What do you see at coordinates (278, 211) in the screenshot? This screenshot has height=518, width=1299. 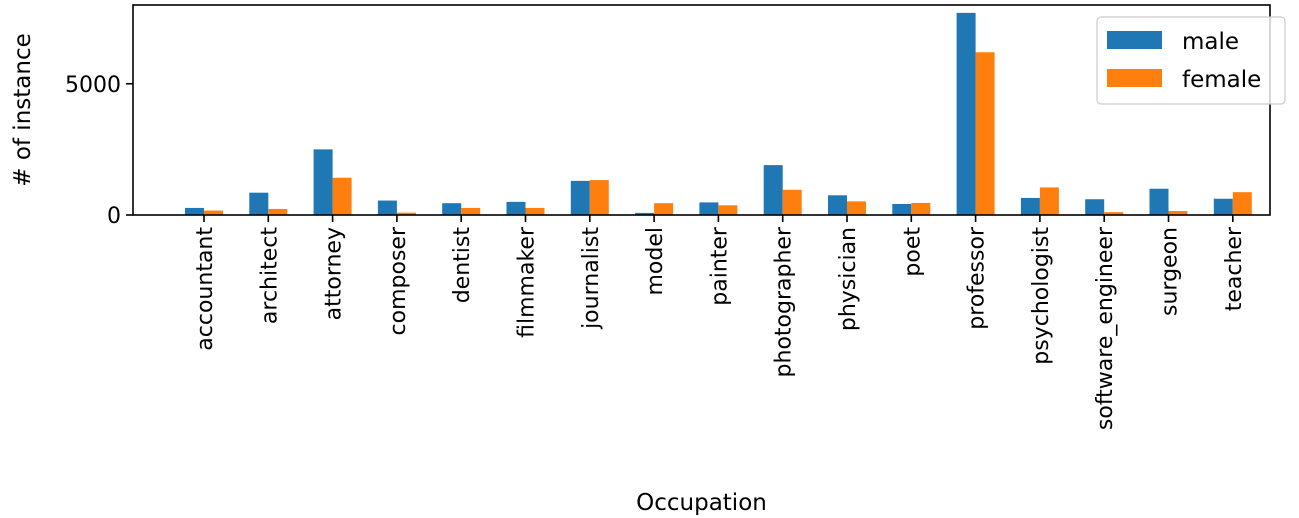 I see `bar-female-architect` at bounding box center [278, 211].